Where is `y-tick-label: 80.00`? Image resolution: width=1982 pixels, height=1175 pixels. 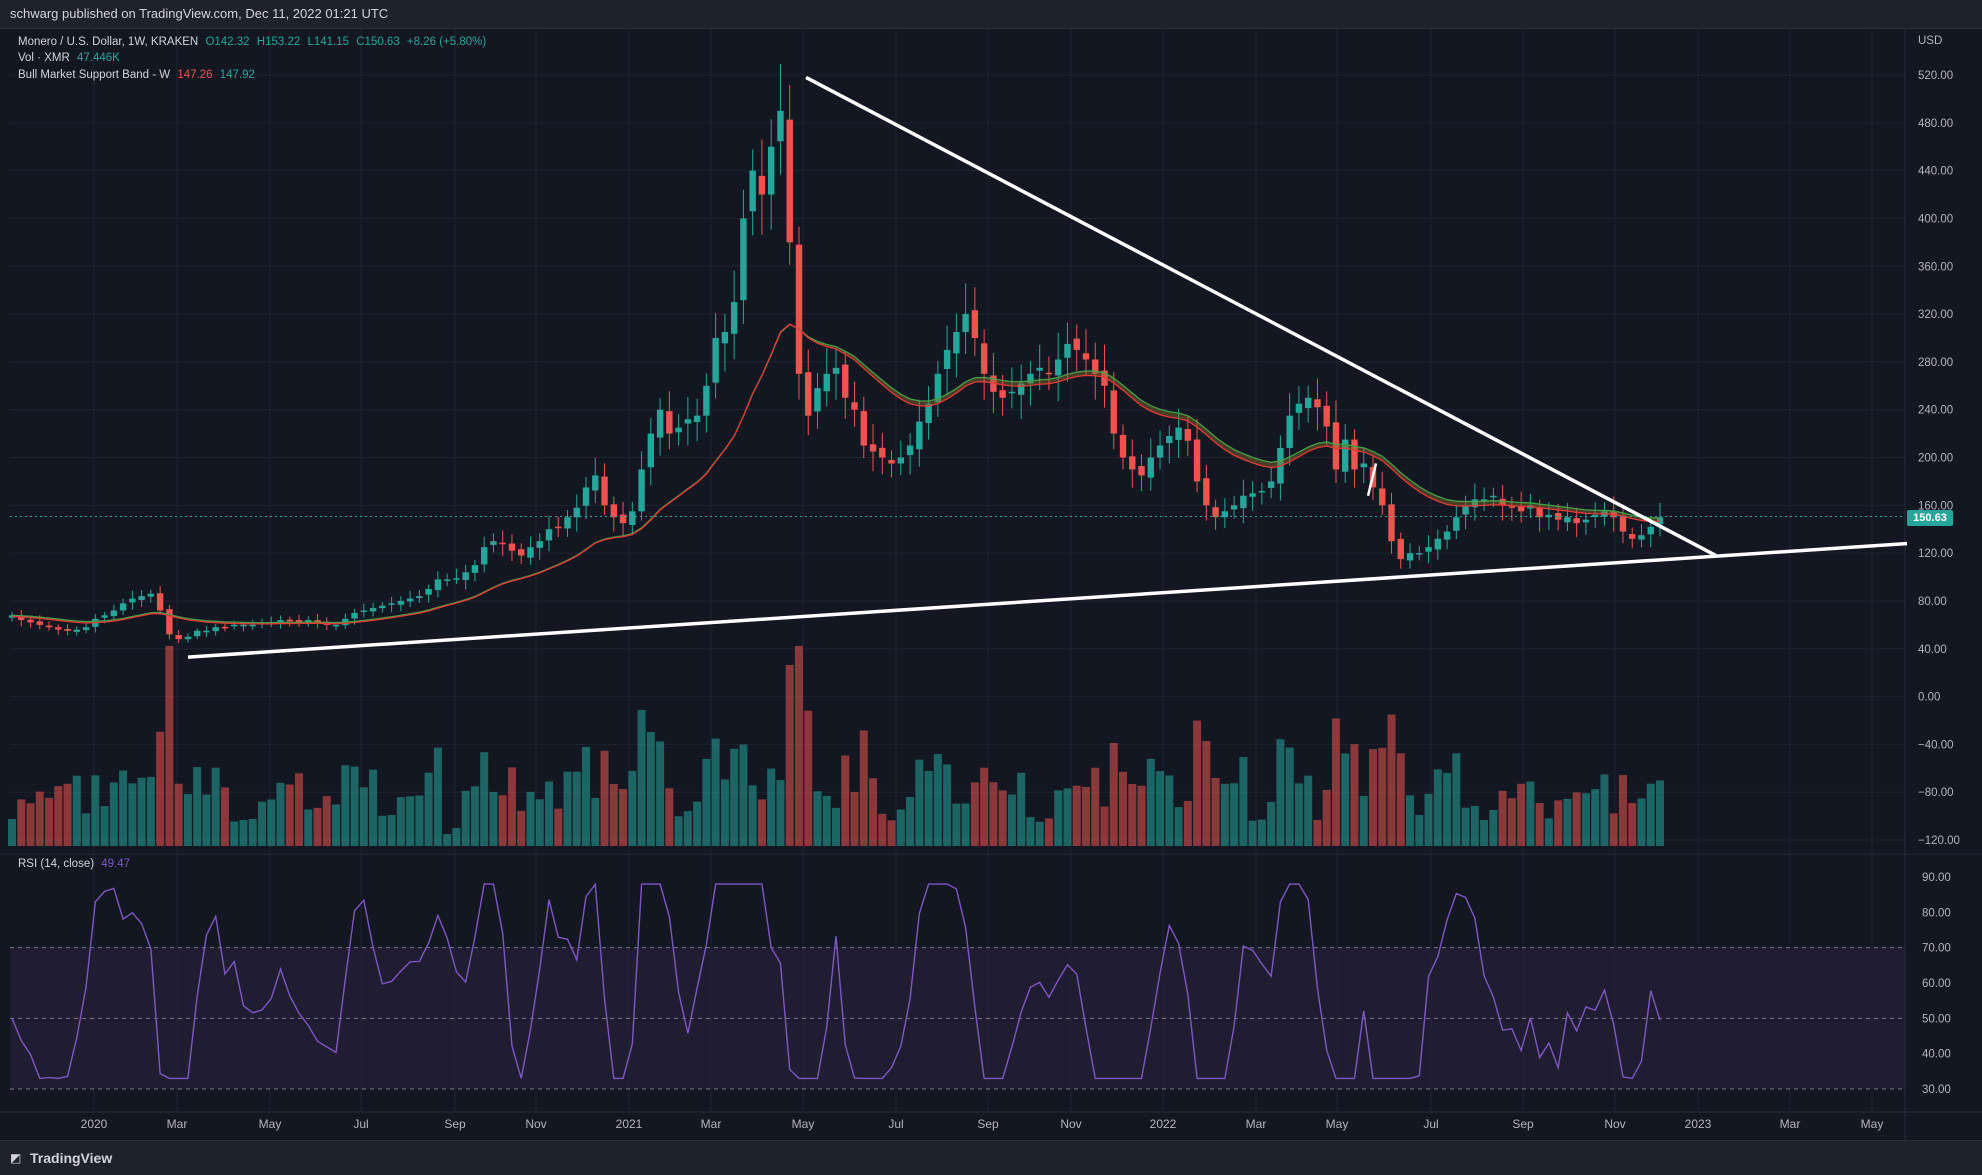
y-tick-label: 80.00 is located at coordinates (1932, 602).